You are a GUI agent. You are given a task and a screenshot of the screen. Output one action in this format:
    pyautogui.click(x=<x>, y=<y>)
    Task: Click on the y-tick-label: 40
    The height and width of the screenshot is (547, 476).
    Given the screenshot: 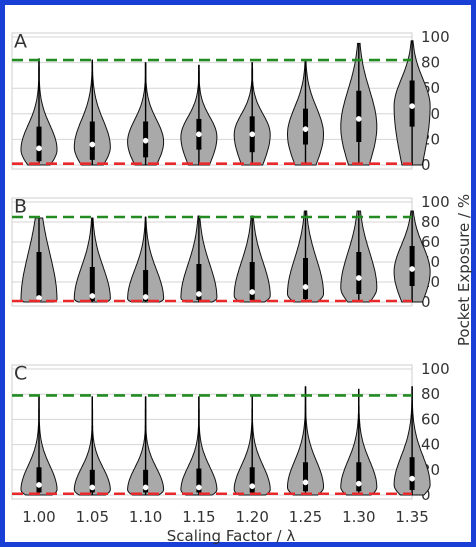 What is the action you would take?
    pyautogui.click(x=430, y=445)
    